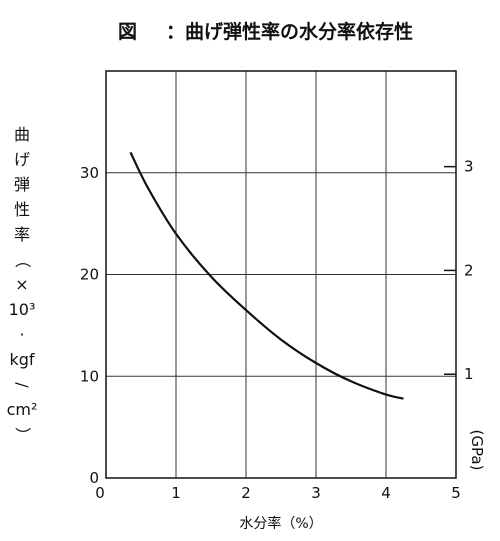 This screenshot has height=541, width=500. What do you see at coordinates (289, 31) in the screenshot?
I see `chart-title: ：曲げ弾性率の水分率依存性` at bounding box center [289, 31].